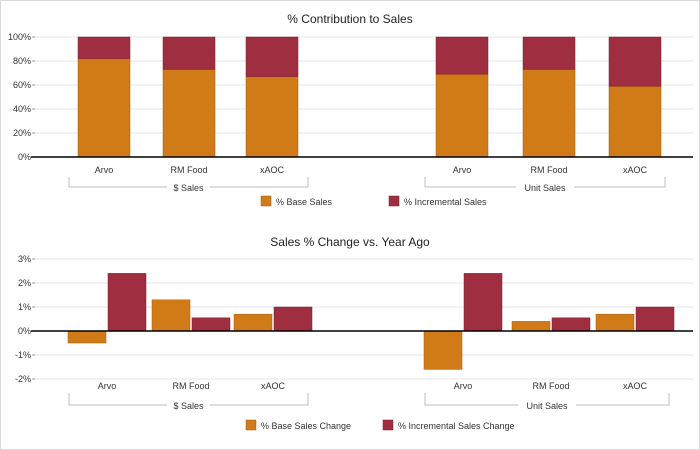 The width and height of the screenshot is (700, 450). What do you see at coordinates (22, 85) in the screenshot?
I see `y-tick-label: 60%` at bounding box center [22, 85].